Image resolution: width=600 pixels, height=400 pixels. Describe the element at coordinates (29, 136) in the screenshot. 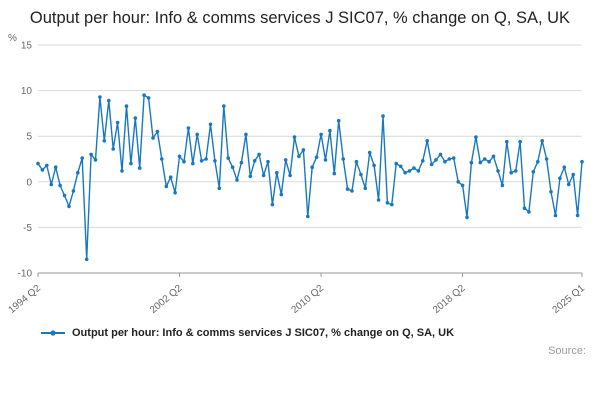

I see `svg-text: 5` at that location.